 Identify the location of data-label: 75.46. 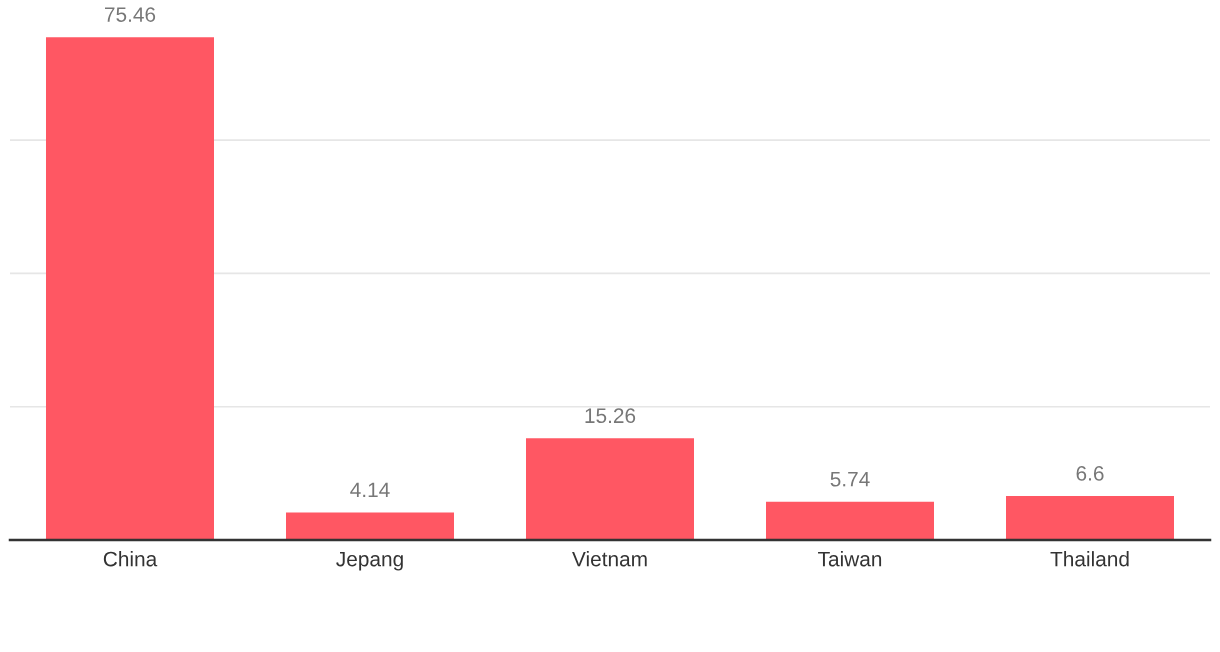
(130, 14).